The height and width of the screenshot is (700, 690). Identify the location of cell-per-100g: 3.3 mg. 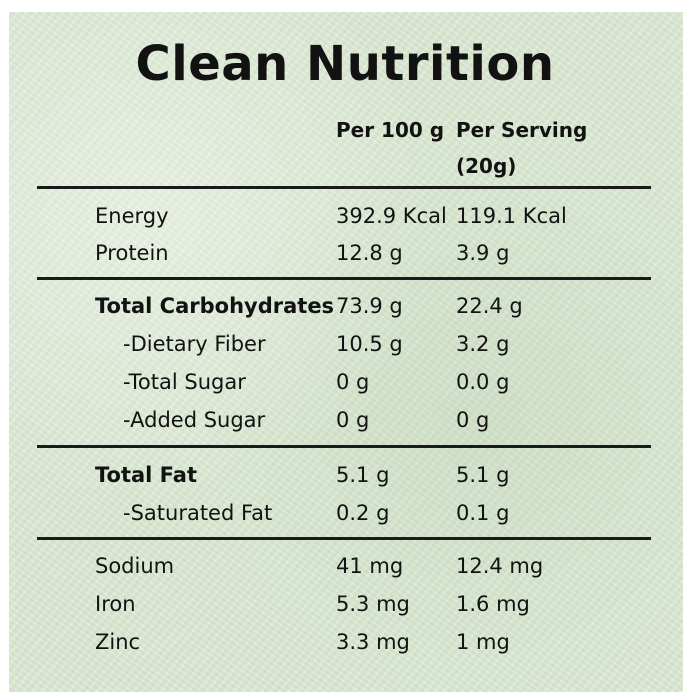
(373, 642).